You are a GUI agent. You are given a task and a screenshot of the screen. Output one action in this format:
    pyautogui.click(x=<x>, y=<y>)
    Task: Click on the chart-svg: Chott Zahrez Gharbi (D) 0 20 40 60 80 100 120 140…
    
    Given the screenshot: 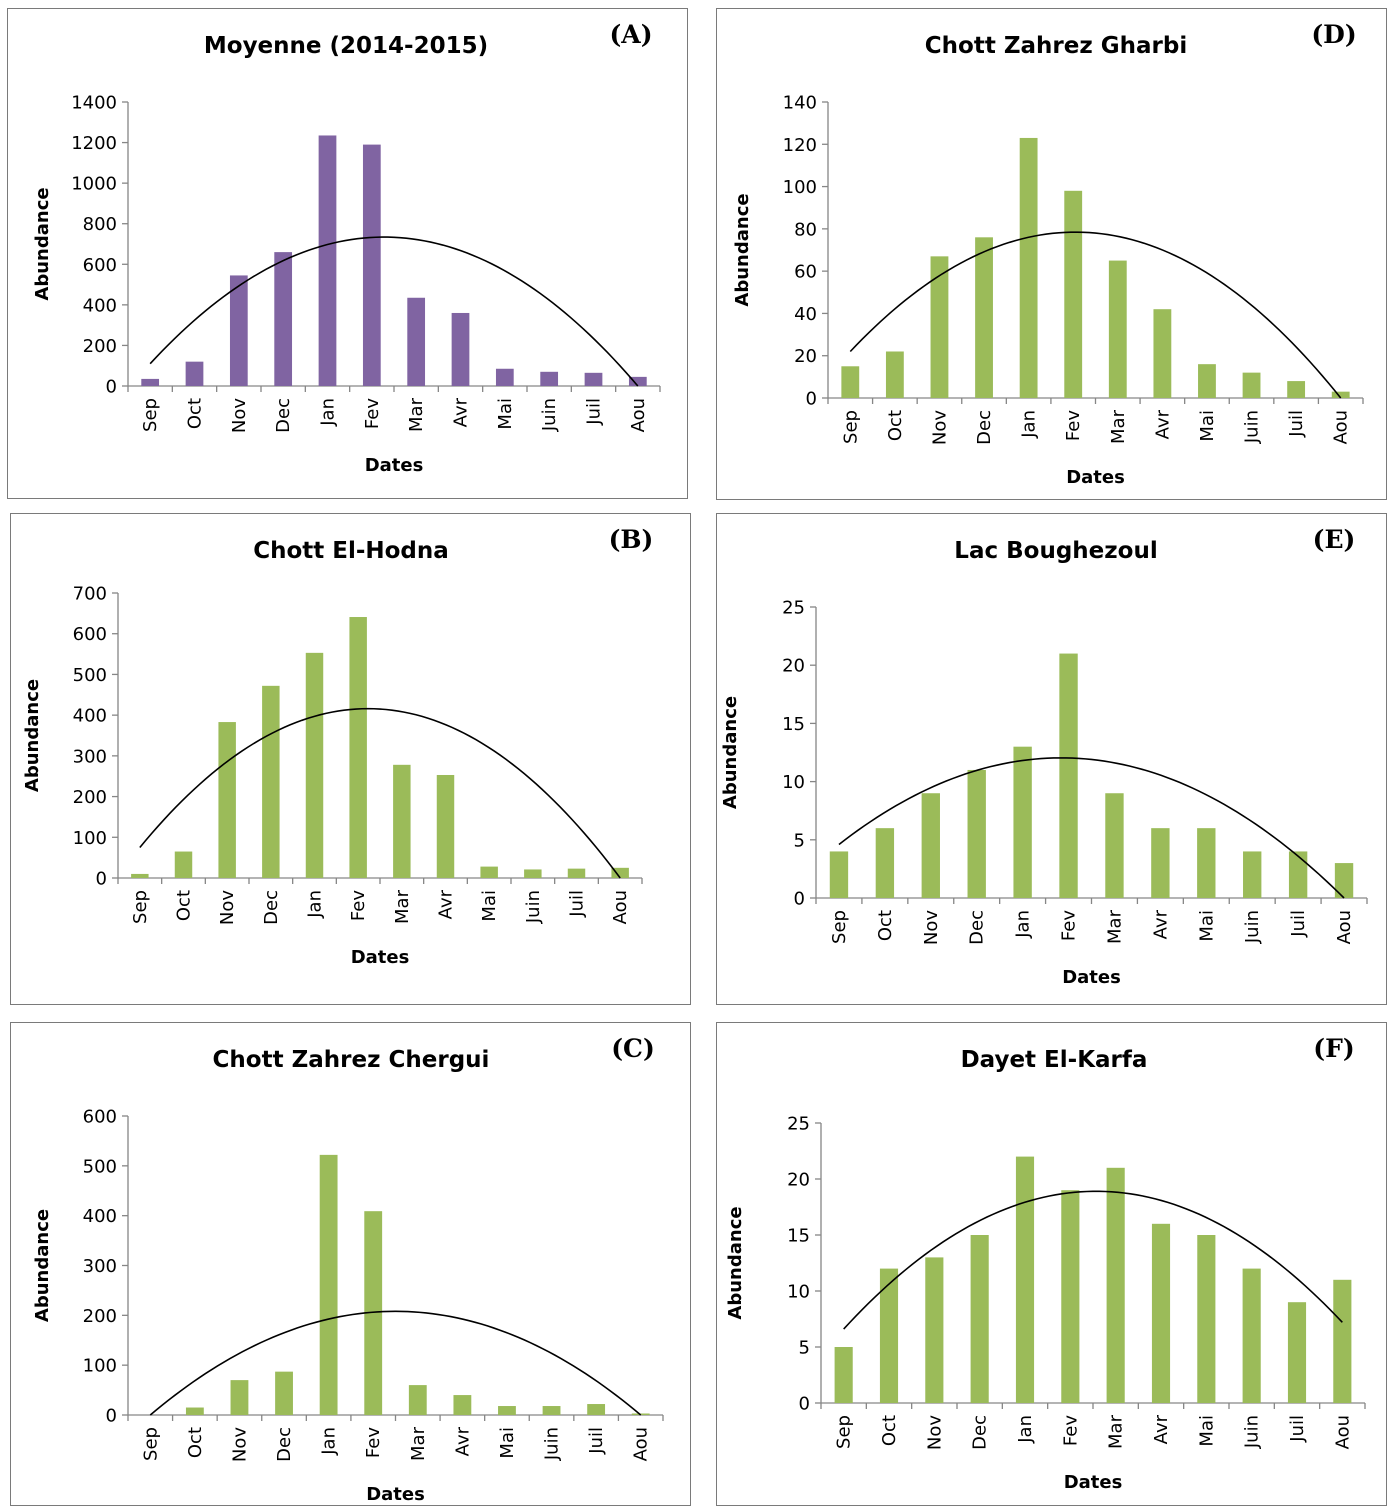 What is the action you would take?
    pyautogui.click(x=1048, y=254)
    